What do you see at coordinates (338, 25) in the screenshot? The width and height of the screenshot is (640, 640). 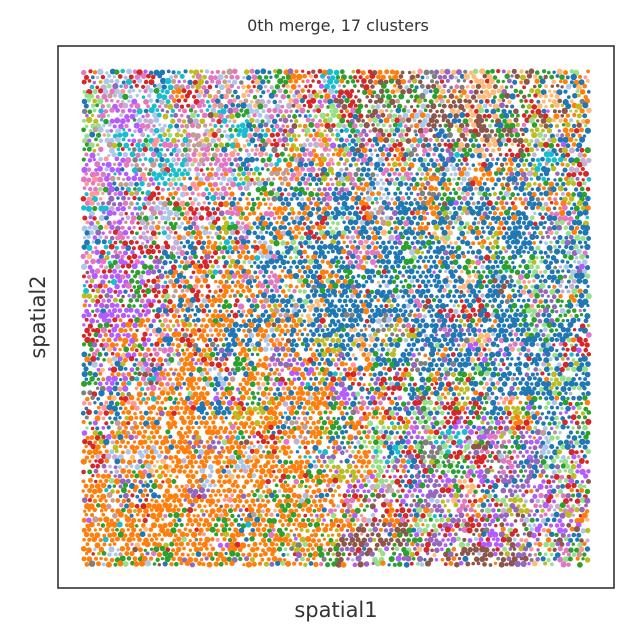 I see `chart-title: 0th merge, 17 clusters` at bounding box center [338, 25].